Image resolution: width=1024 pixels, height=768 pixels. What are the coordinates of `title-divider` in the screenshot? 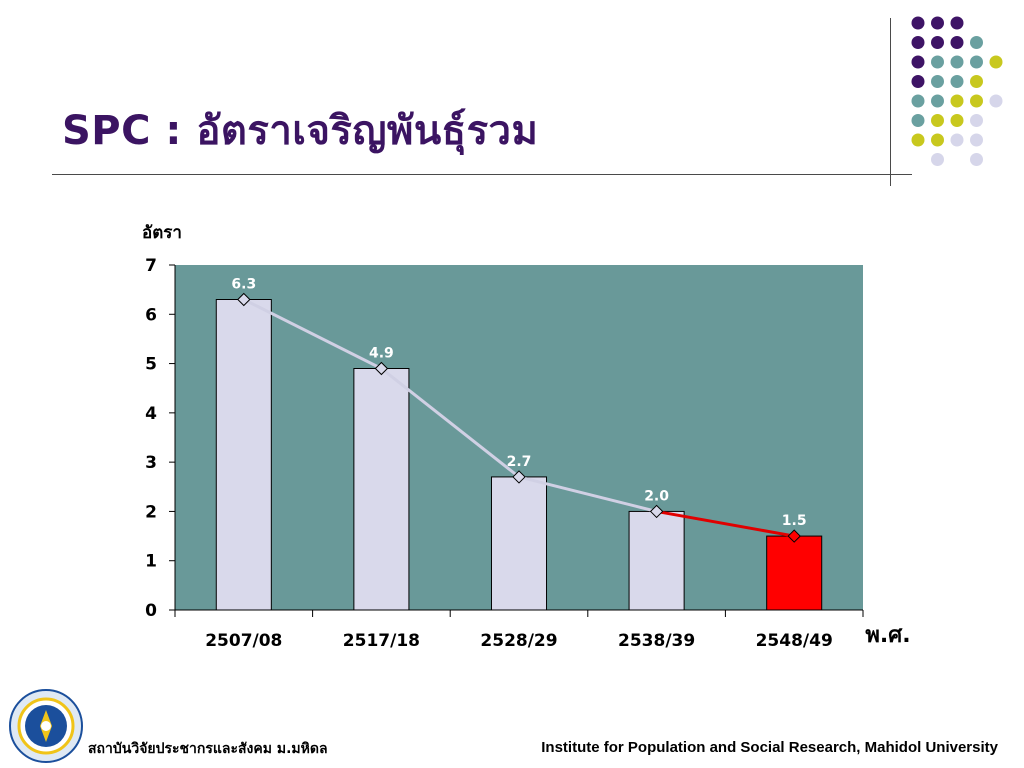 It's located at (482, 174).